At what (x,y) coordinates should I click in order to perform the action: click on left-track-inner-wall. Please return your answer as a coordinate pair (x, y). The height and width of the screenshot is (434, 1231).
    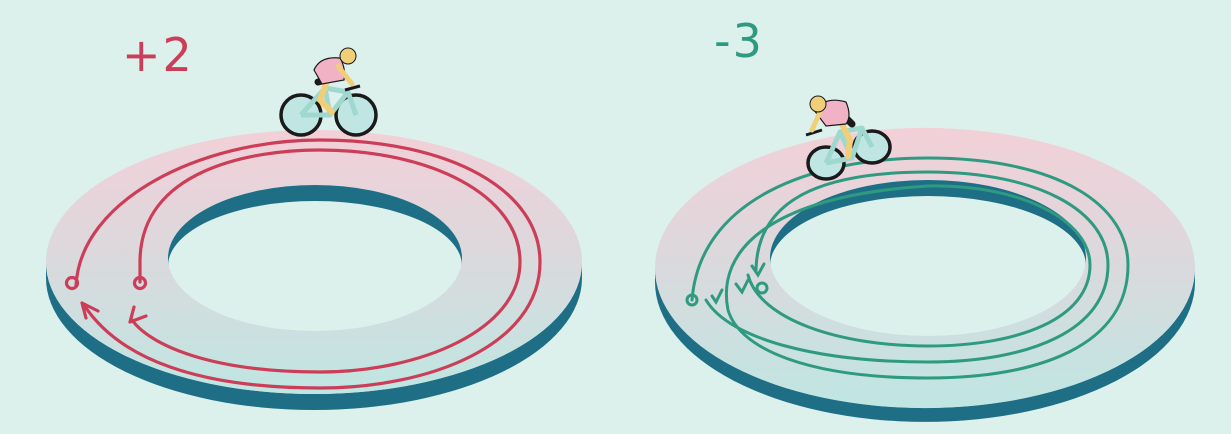
    Looking at the image, I should click on (315, 225).